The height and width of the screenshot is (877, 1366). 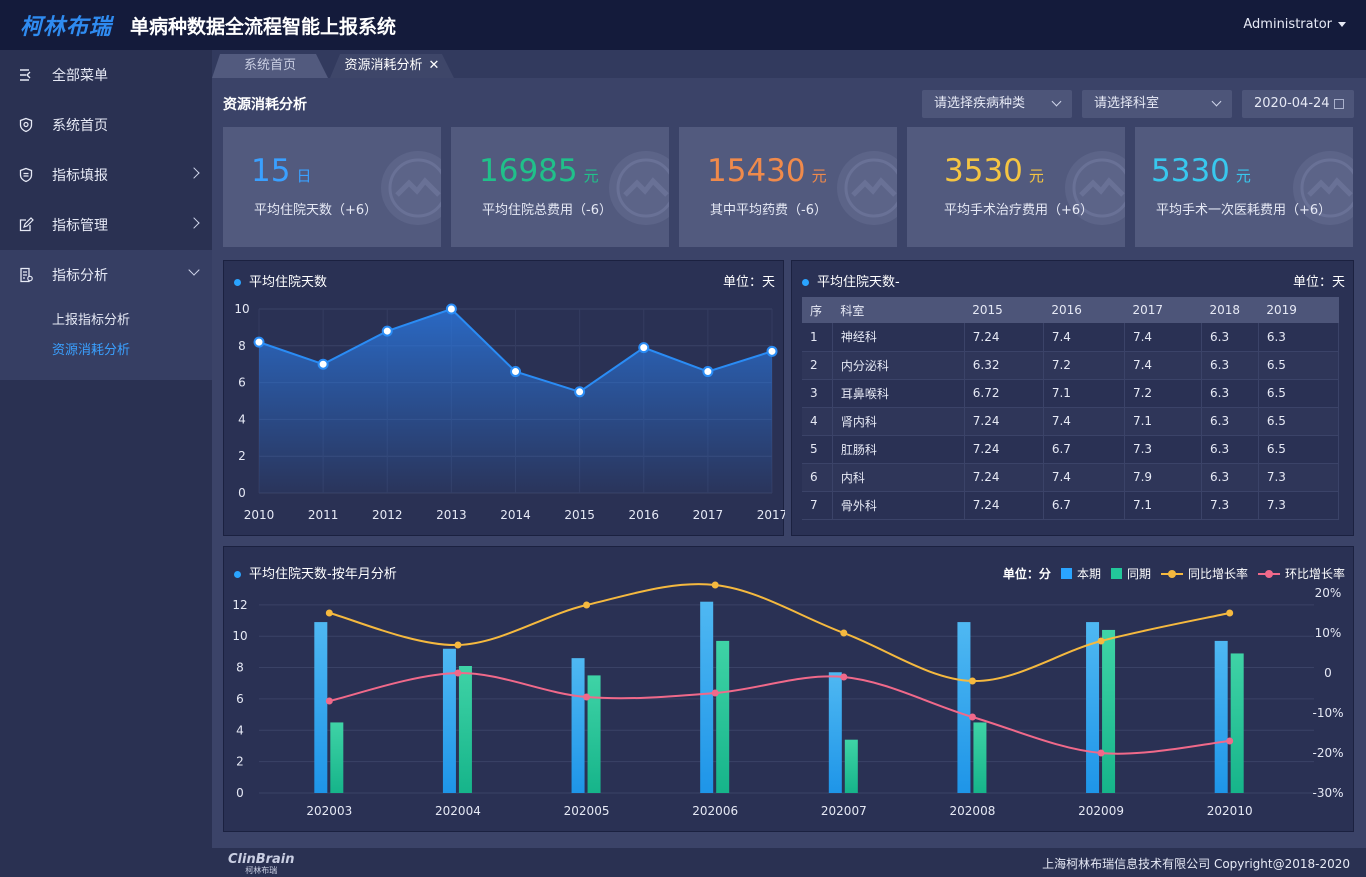 I want to click on disease-select-value: 请选择疾病种类, so click(x=980, y=103).